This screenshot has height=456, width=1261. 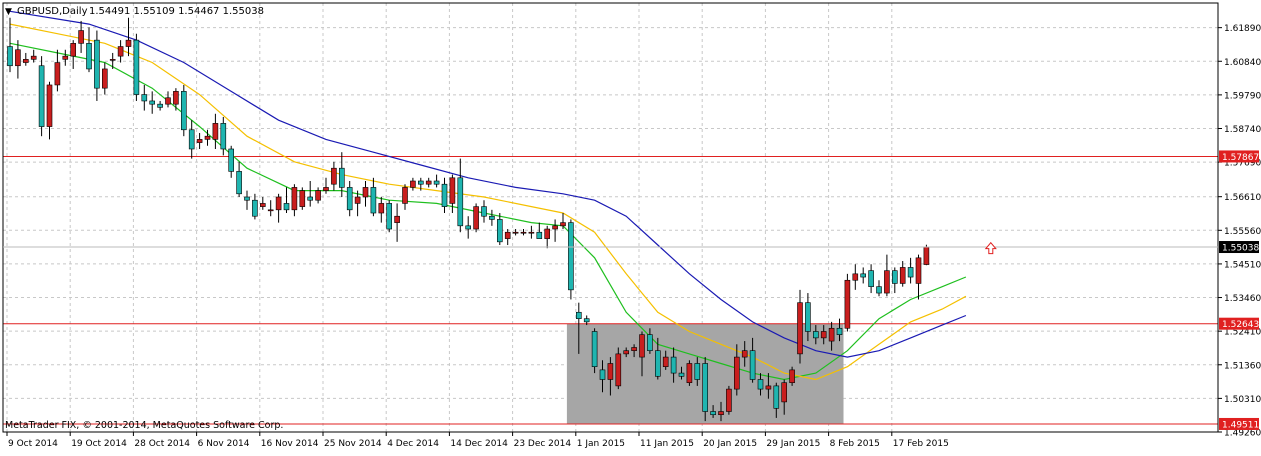 I want to click on ohlc-quote: 1.54491 1.55109 1.54467 1.55038, so click(x=176, y=11).